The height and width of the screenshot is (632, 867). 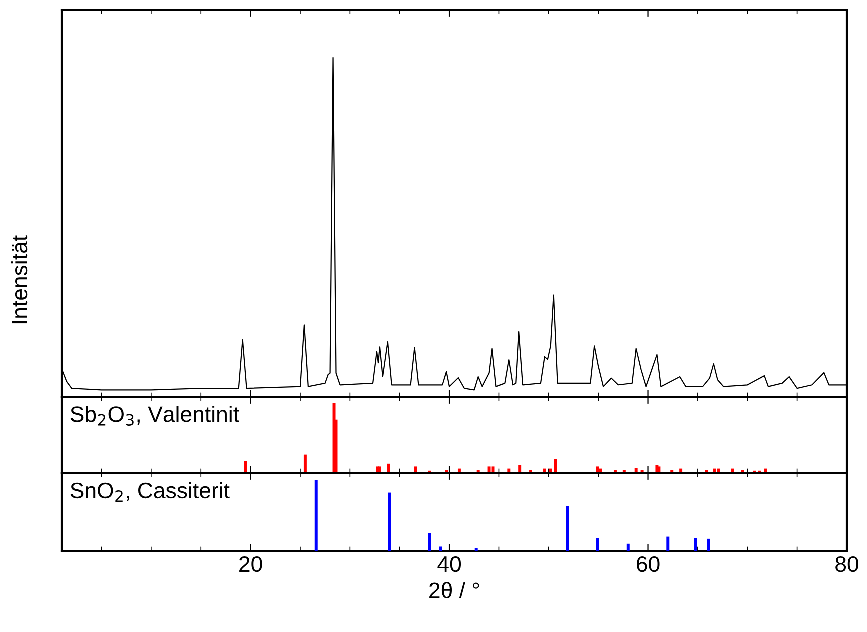 I want to click on annotation: SnO$_{2}$, Cassiterit, so click(x=150, y=492).